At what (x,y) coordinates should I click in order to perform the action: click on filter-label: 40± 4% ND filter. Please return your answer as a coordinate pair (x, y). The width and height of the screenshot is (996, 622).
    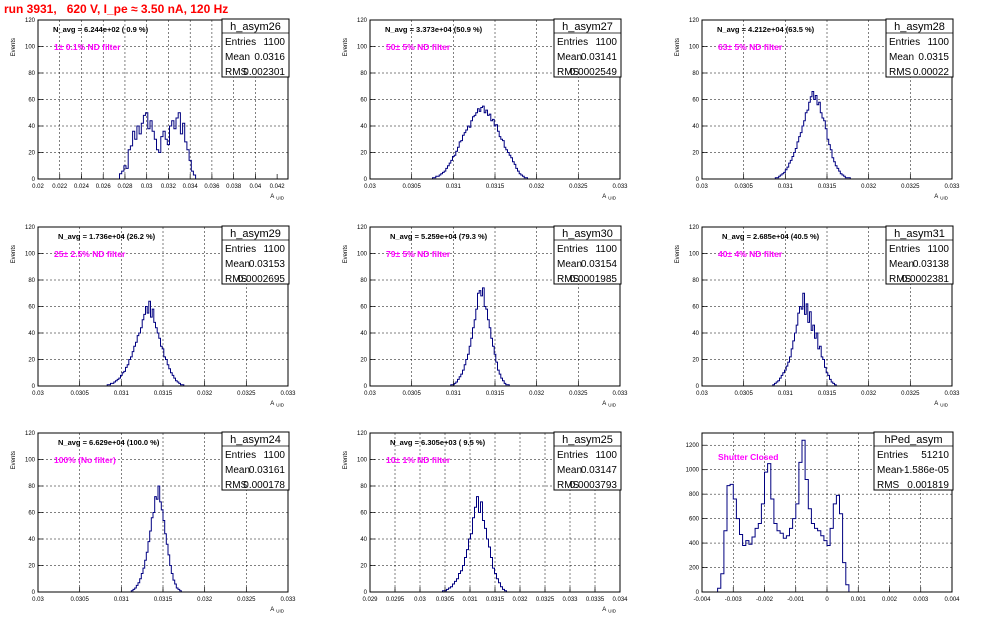
    Looking at the image, I should click on (750, 254).